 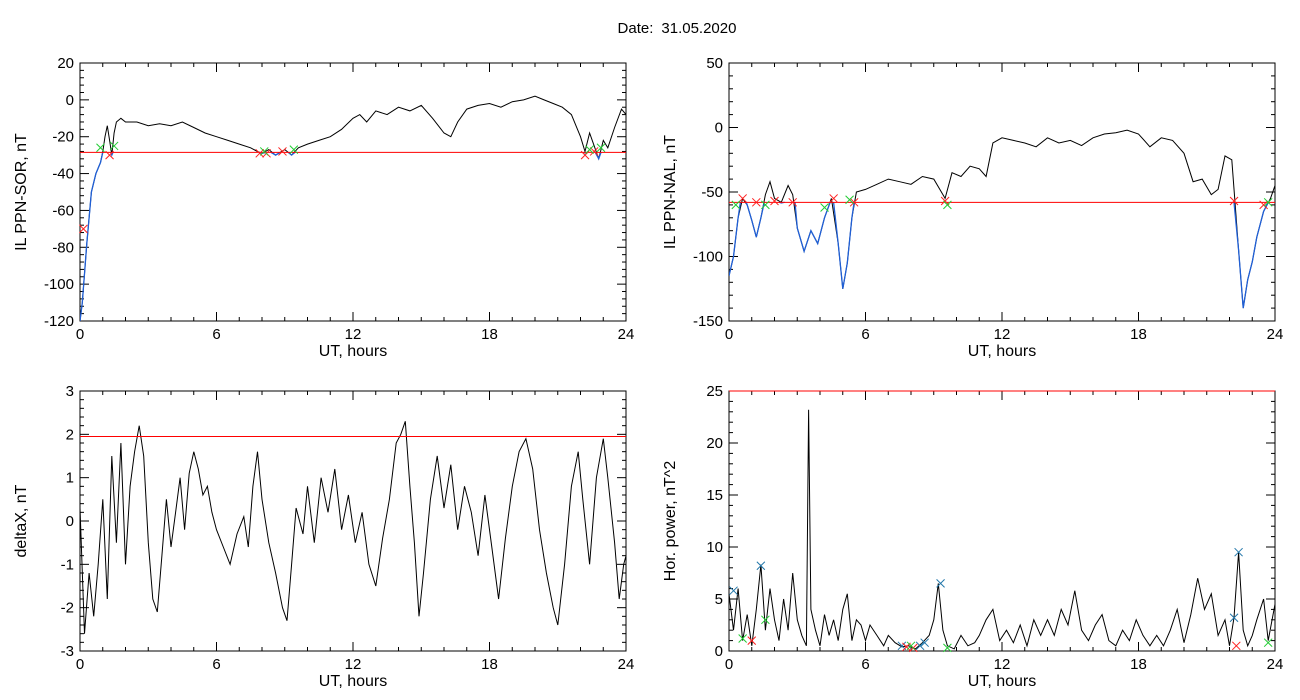 I want to click on y-tick-label: 50, so click(x=714, y=63).